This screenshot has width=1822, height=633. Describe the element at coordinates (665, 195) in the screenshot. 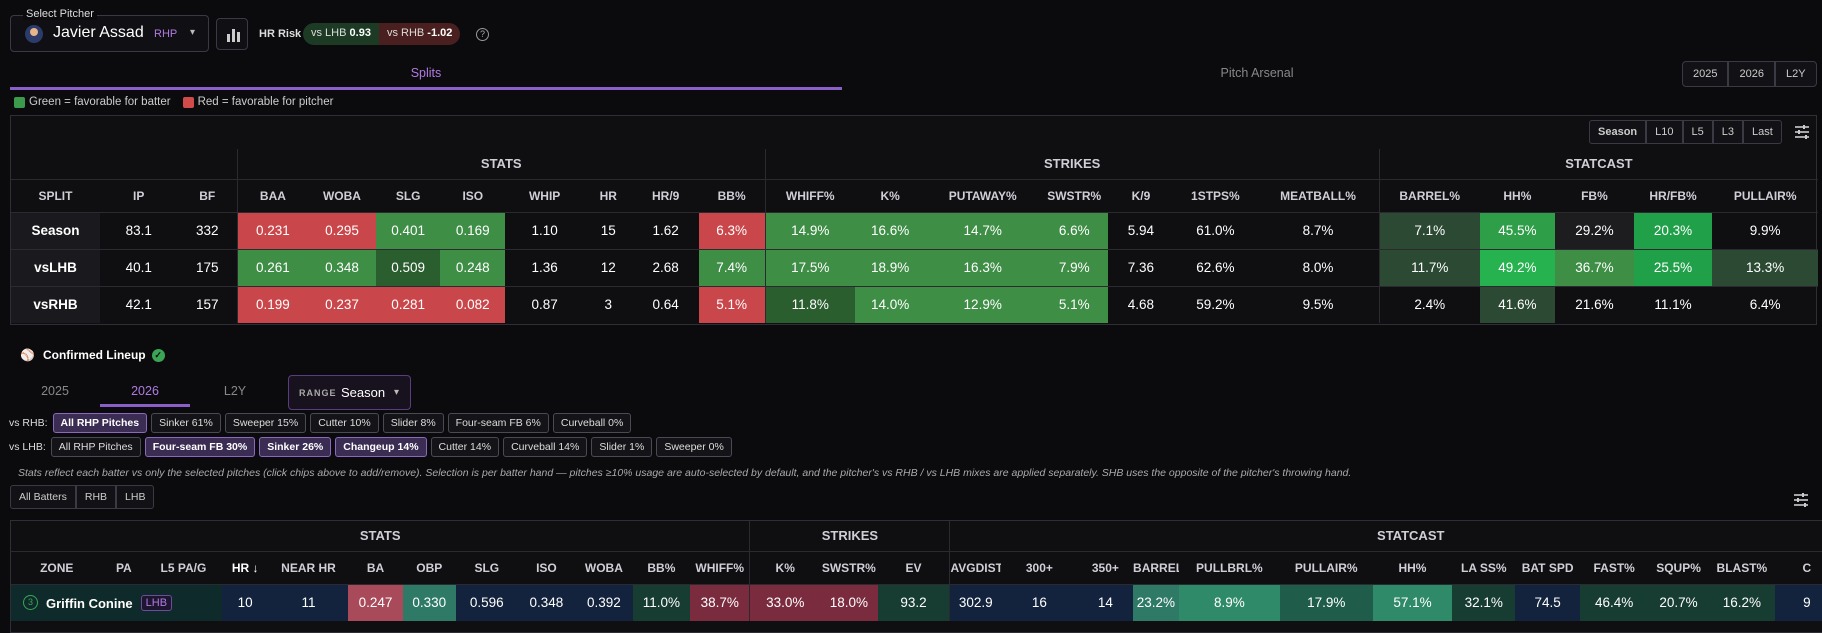

I see `splits-col-header: HR/9` at that location.